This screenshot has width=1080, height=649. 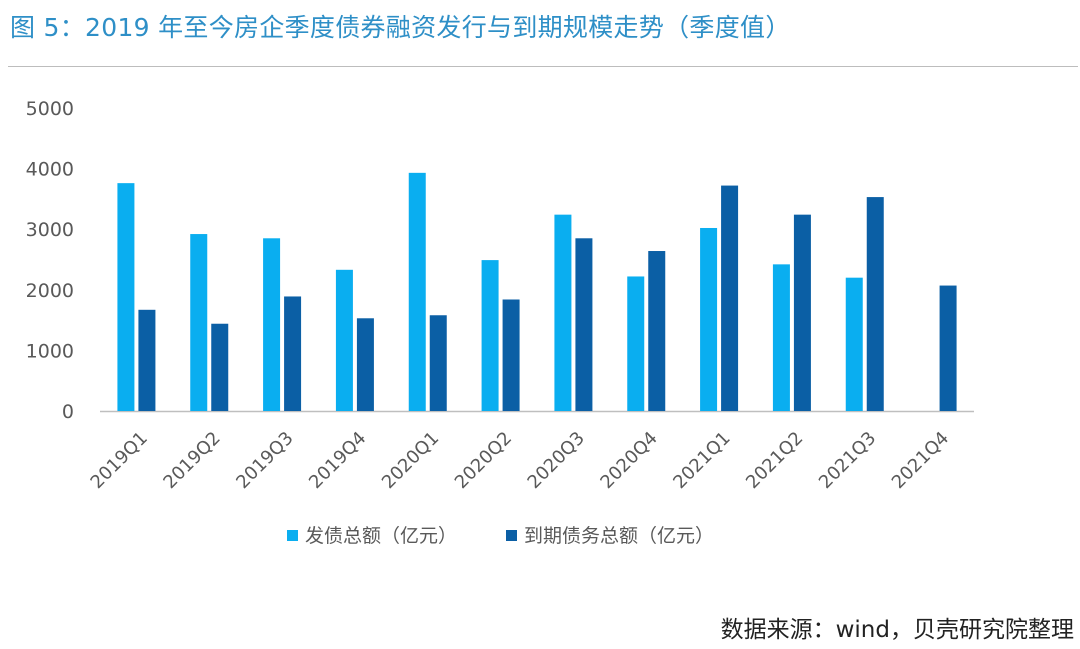 What do you see at coordinates (264, 460) in the screenshot?
I see `x-tick-label: 2019Q3` at bounding box center [264, 460].